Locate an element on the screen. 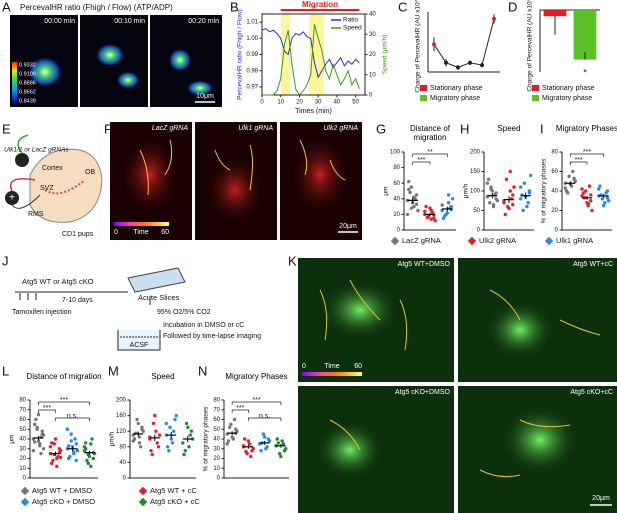 Image resolution: width=617 pixels, height=513 pixels. time-stamp: 00:10 min is located at coordinates (129, 21).